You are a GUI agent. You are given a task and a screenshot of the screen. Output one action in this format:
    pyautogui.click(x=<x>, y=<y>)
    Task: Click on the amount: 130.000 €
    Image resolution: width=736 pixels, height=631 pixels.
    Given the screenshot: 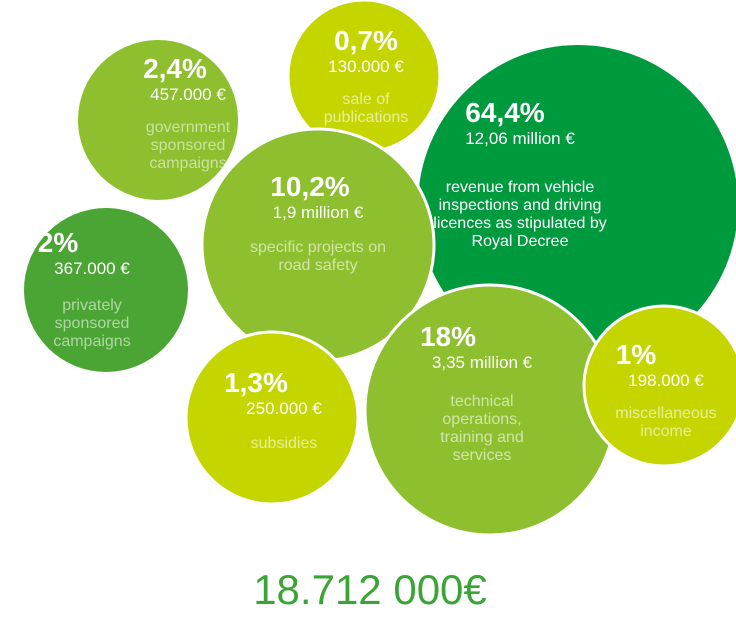 What is the action you would take?
    pyautogui.click(x=366, y=66)
    